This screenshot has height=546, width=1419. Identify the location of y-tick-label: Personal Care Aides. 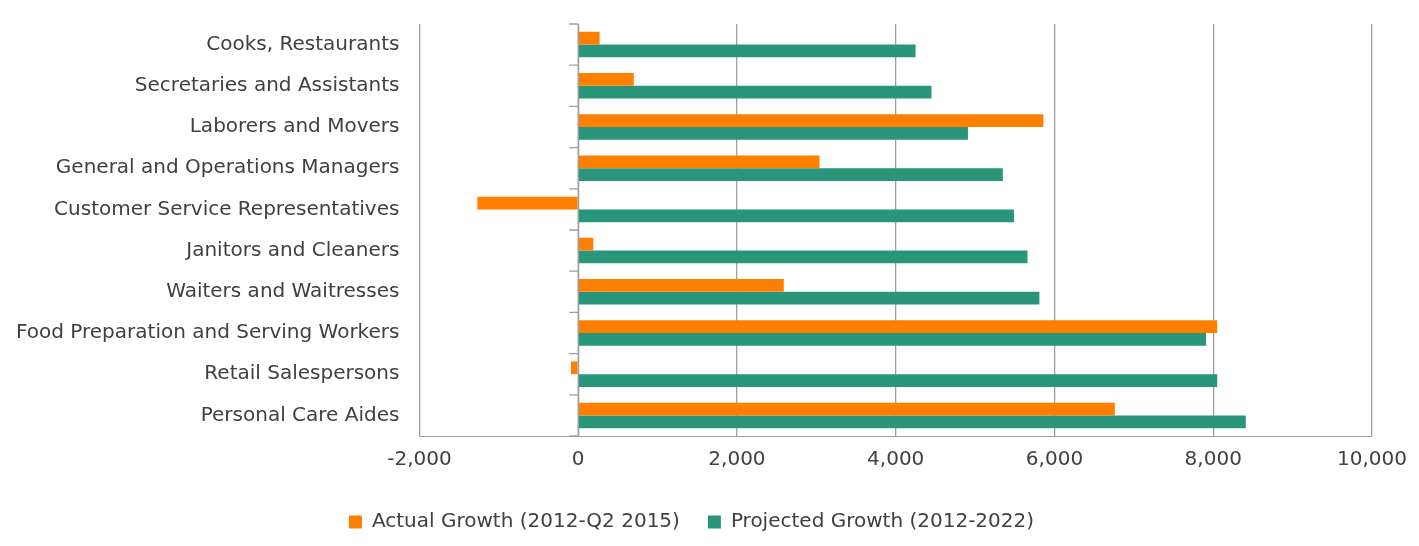
(300, 413).